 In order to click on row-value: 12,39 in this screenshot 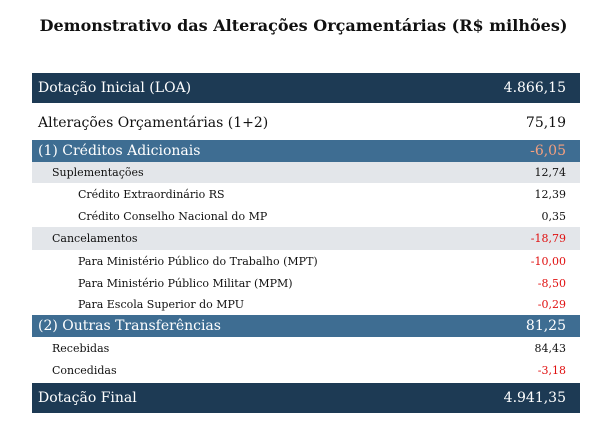, I will do `click(550, 194)`.